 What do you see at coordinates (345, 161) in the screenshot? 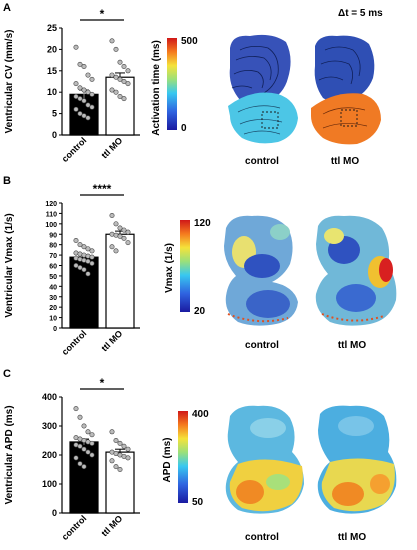
I see `map-caption-a-ttl: ttl MO` at bounding box center [345, 161].